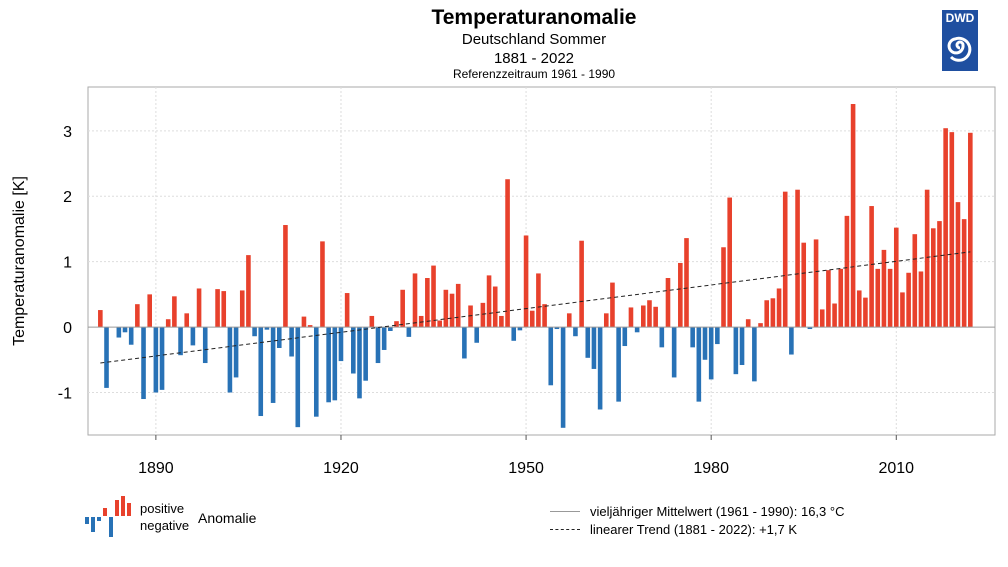 The image size is (1008, 567). What do you see at coordinates (384, 338) in the screenshot?
I see `bar-1927` at bounding box center [384, 338].